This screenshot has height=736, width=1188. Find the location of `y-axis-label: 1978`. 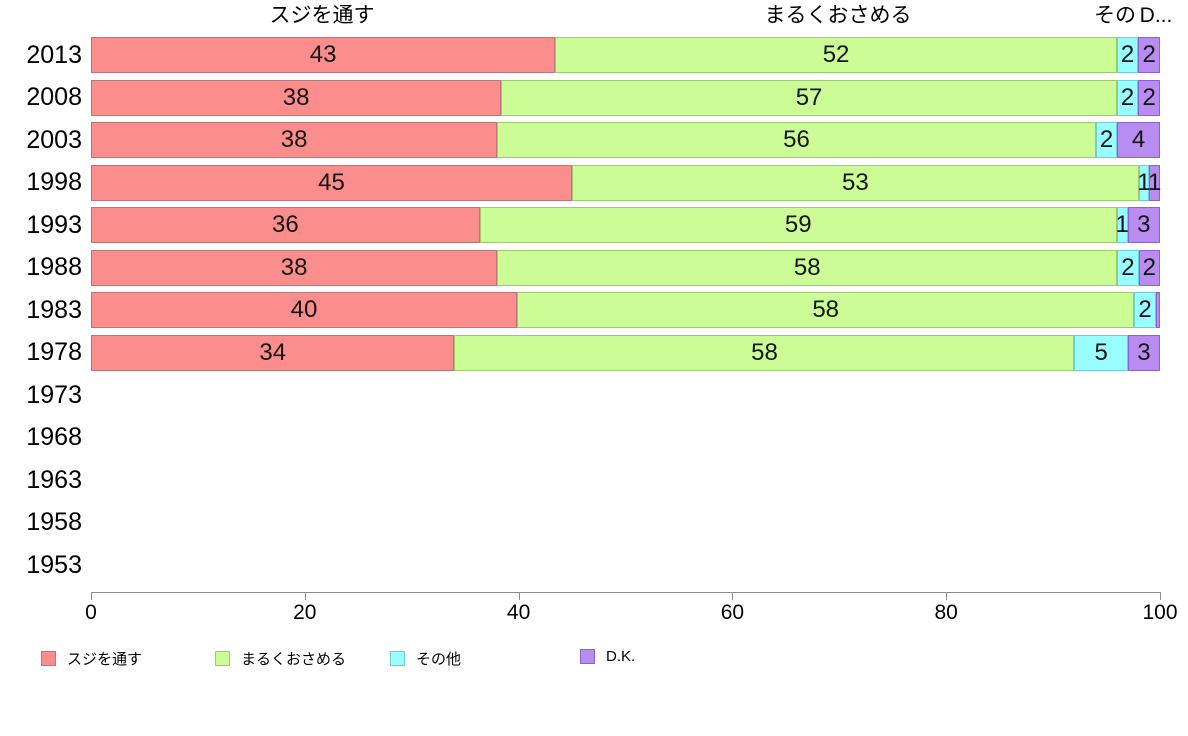

y-axis-label: 1978 is located at coordinates (54, 352).